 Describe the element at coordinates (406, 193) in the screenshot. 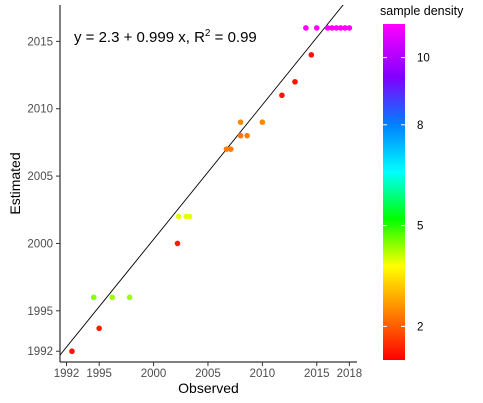

I see `legend-ticks: 2 5 8 10` at that location.